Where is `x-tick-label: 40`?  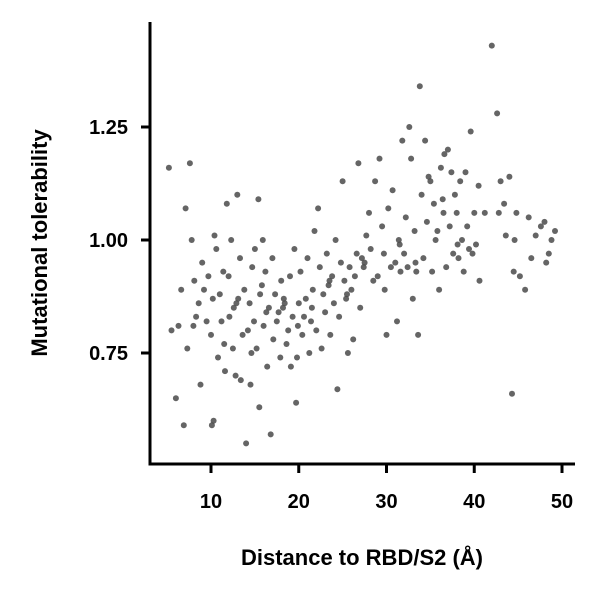 x-tick-label: 40 is located at coordinates (474, 502).